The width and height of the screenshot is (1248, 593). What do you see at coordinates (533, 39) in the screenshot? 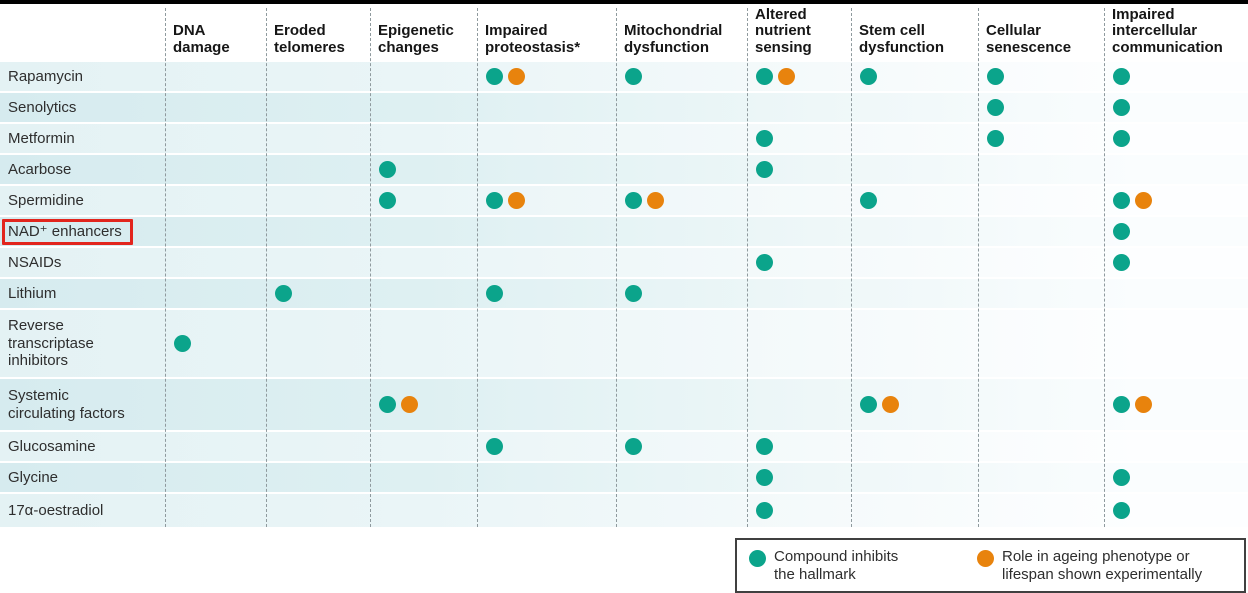
I see `column-header-impaired-proteostasis: Impaired proteostasis*` at bounding box center [533, 39].